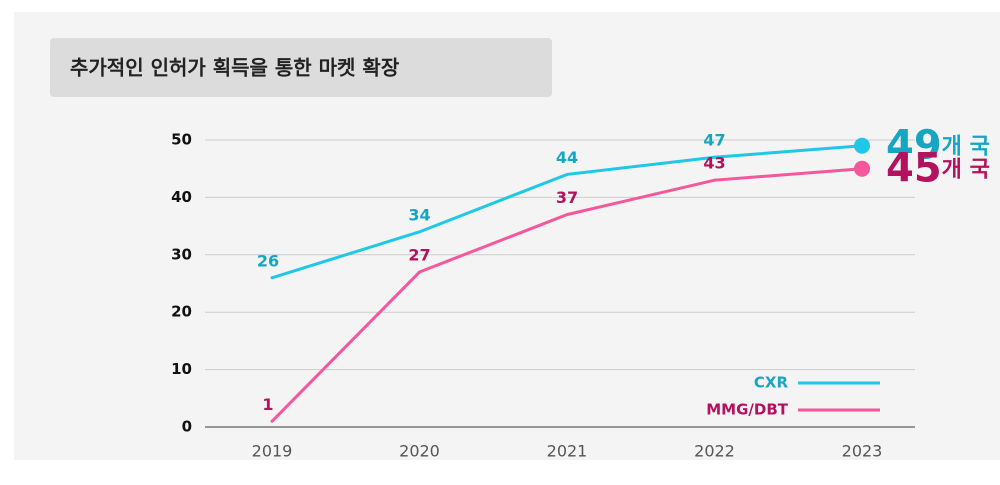 This screenshot has width=1000, height=485. Describe the element at coordinates (714, 140) in the screenshot. I see `data-label: 47` at that location.